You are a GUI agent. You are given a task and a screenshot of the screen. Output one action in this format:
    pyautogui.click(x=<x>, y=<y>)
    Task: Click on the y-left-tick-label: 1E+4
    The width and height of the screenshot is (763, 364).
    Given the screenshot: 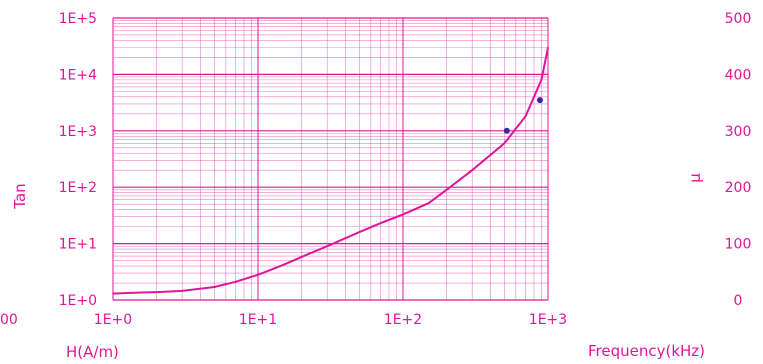 What is the action you would take?
    pyautogui.click(x=78, y=75)
    